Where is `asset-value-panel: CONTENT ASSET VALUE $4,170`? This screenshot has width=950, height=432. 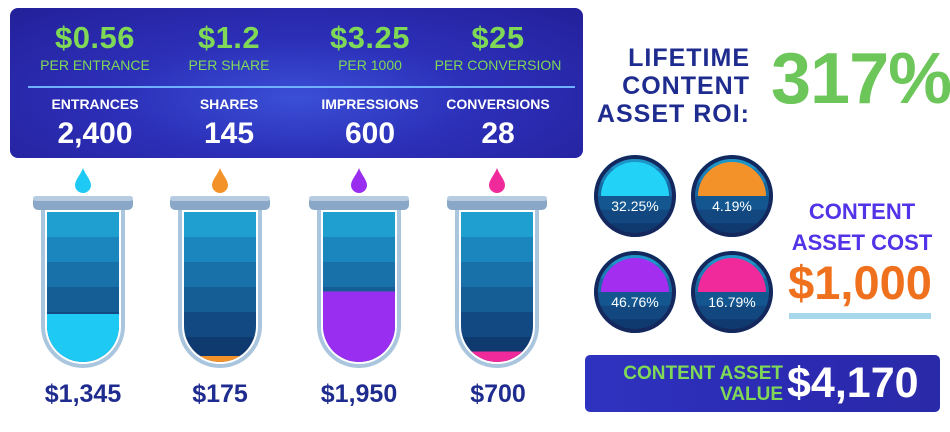 asset-value-panel: CONTENT ASSET VALUE $4,170 is located at coordinates (762, 383).